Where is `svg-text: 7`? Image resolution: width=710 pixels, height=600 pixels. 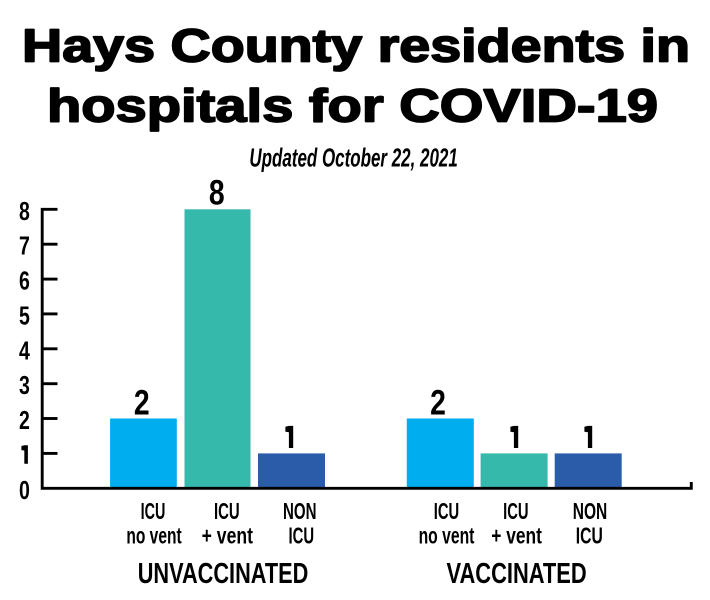 svg-text: 7 is located at coordinates (24, 245).